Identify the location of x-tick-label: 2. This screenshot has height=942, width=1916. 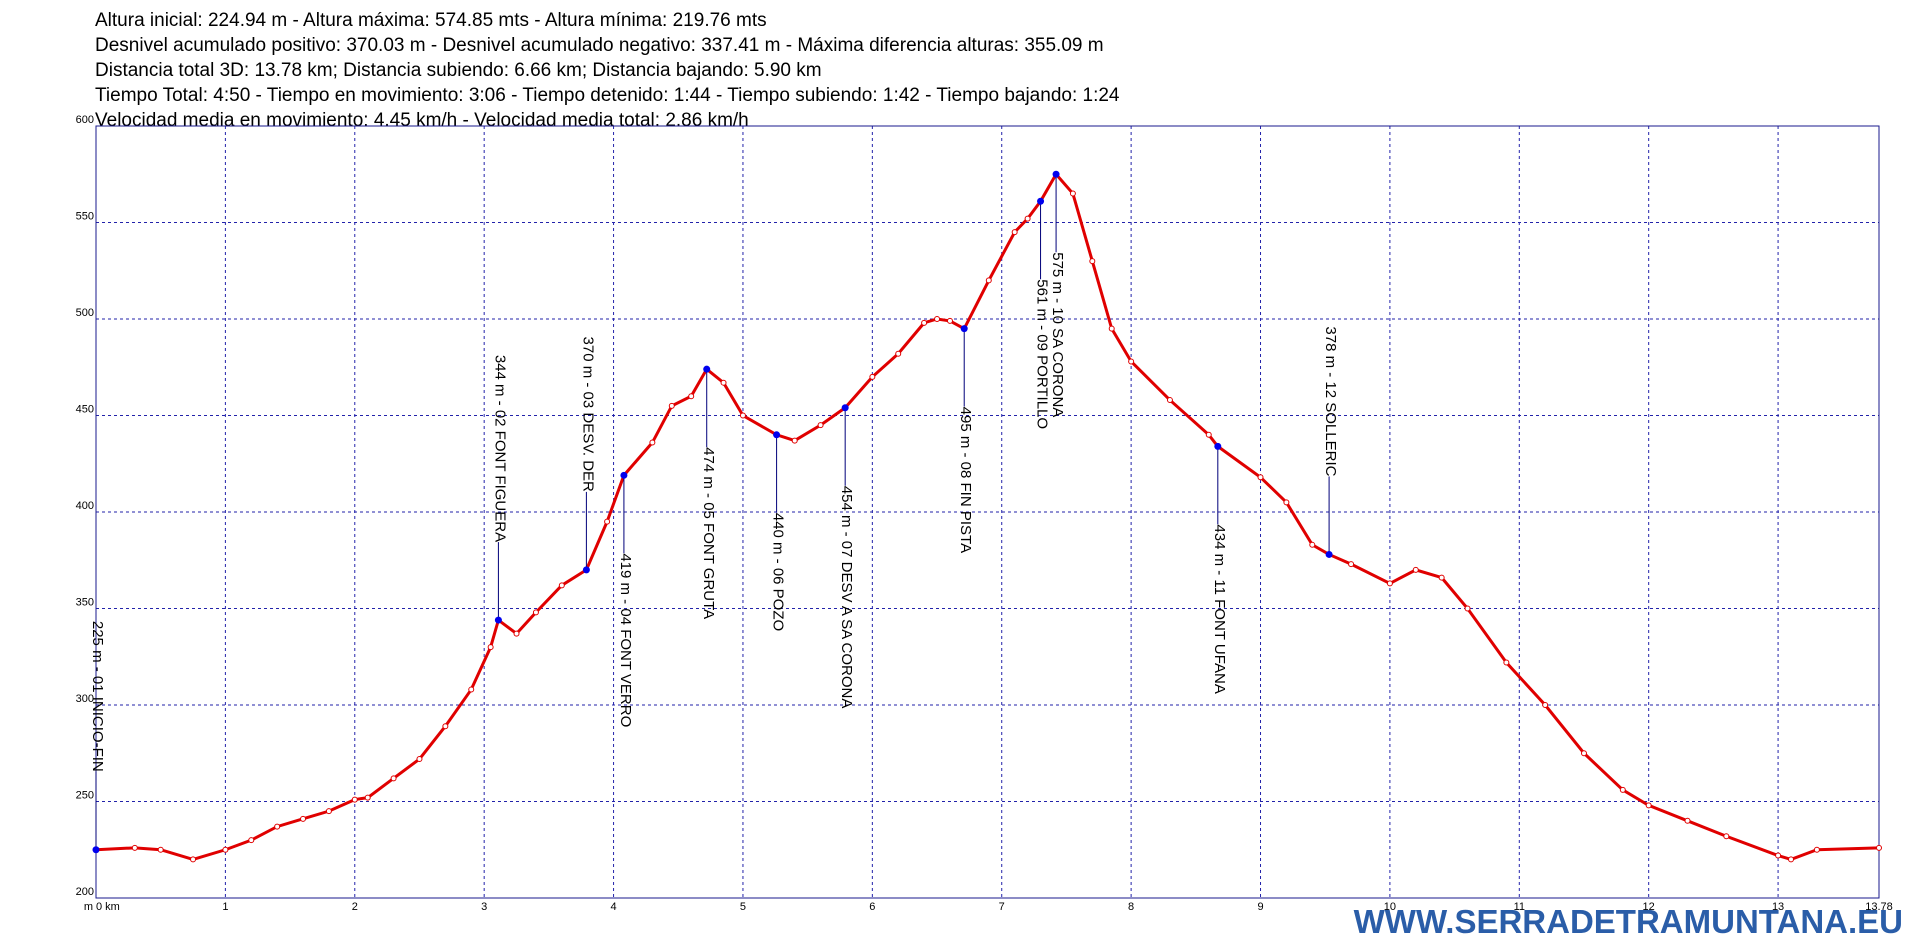
(355, 907).